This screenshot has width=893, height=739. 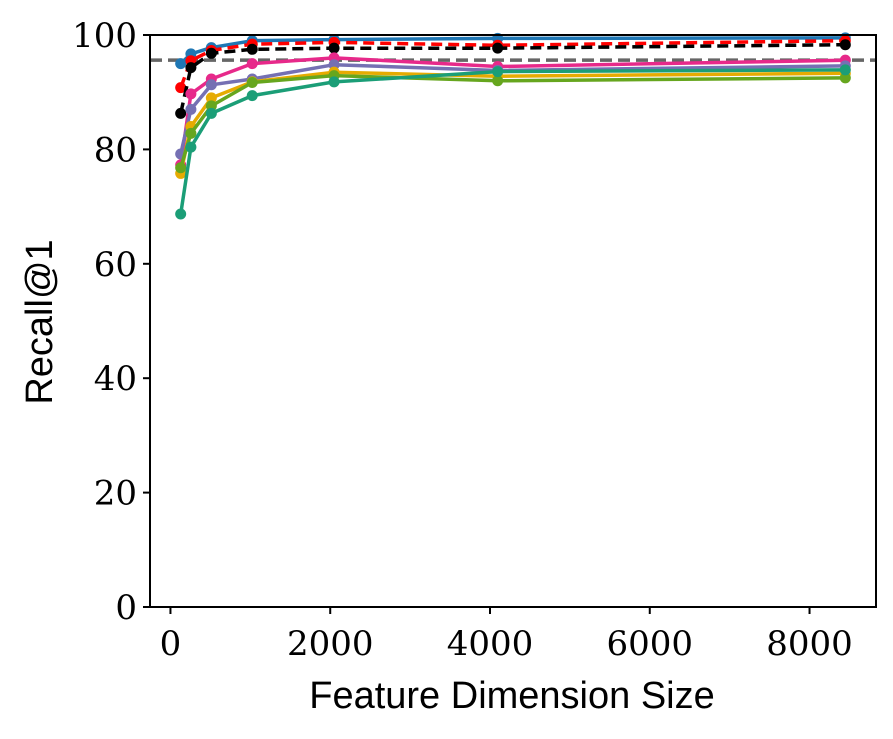 What do you see at coordinates (809, 644) in the screenshot?
I see `x-tick-label: 8000` at bounding box center [809, 644].